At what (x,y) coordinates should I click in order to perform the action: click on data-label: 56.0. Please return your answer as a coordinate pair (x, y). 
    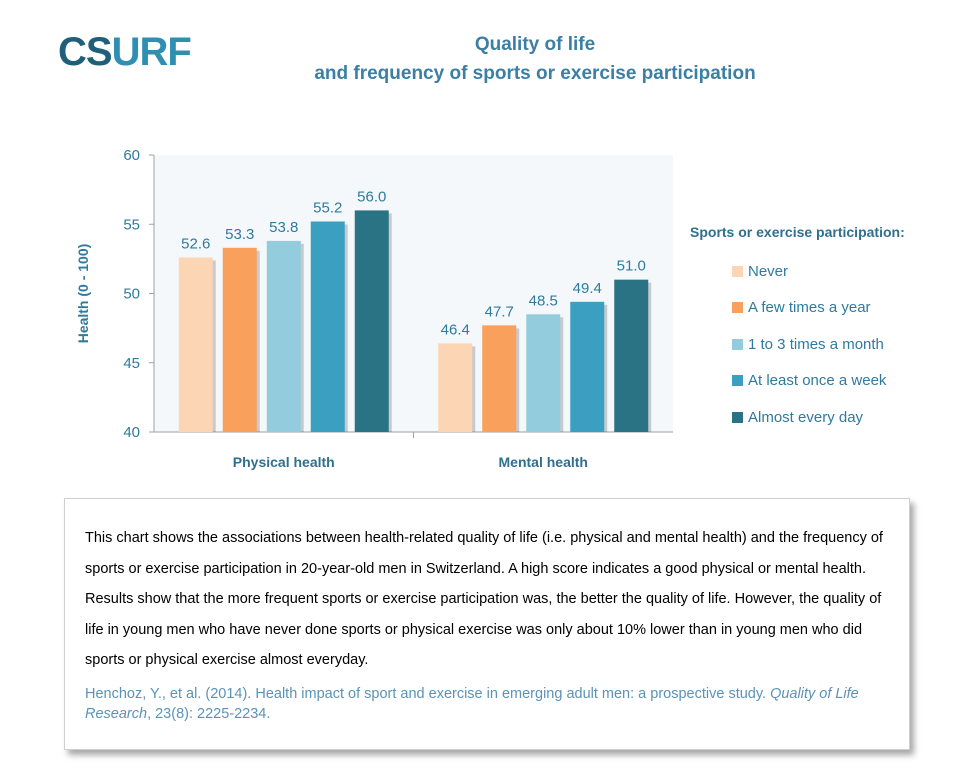
    Looking at the image, I should click on (371, 196).